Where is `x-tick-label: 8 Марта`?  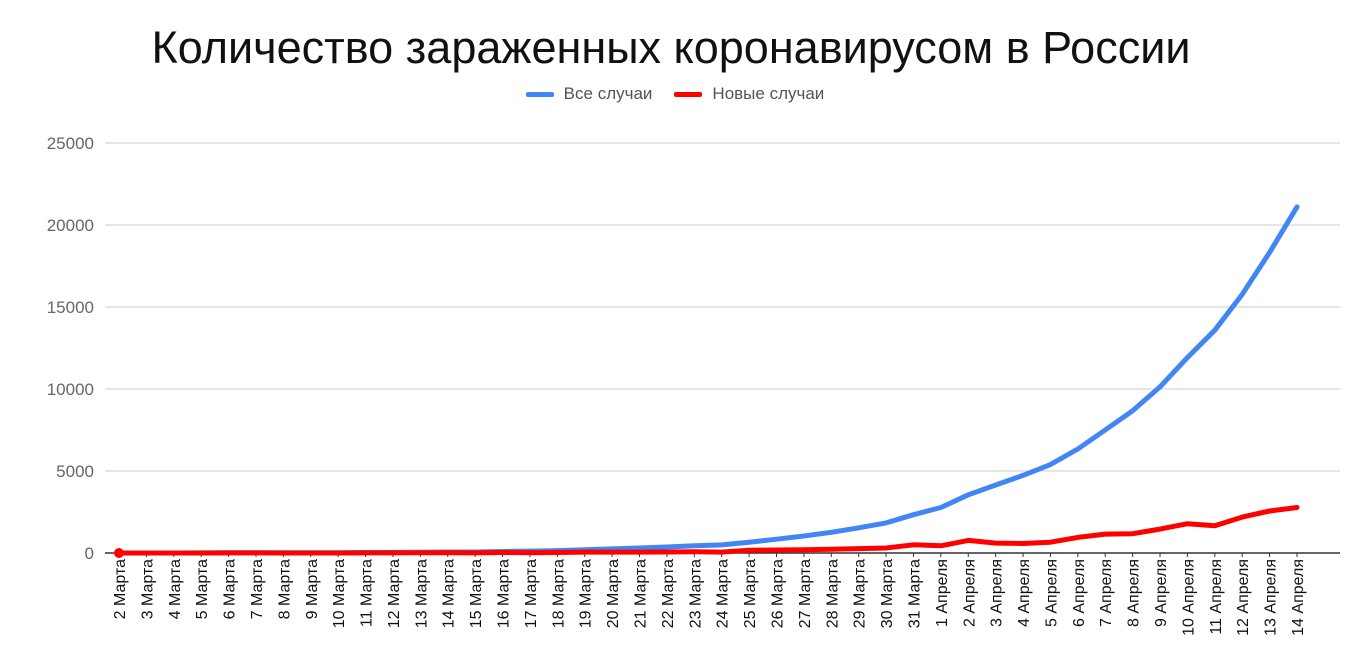 x-tick-label: 8 Марта is located at coordinates (284, 589).